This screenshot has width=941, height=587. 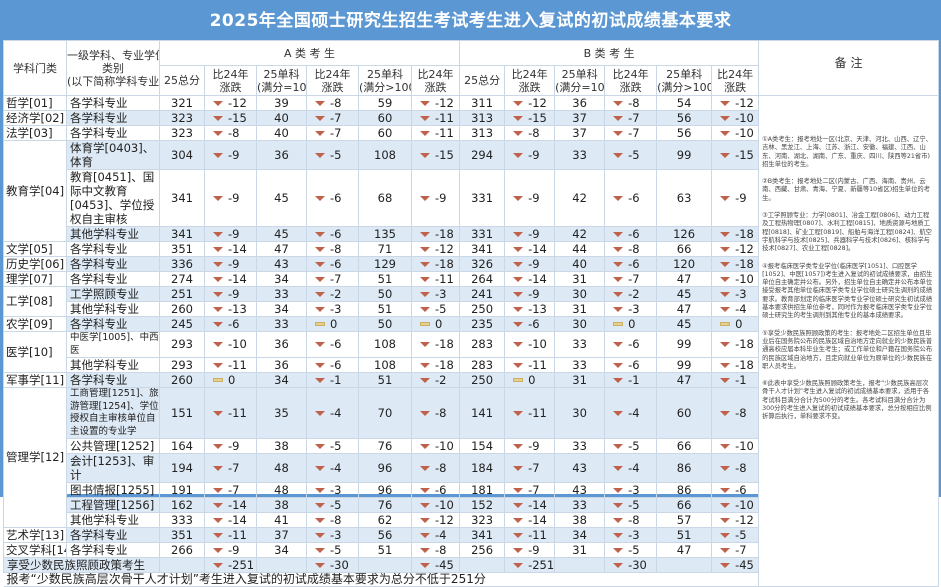 I want to click on header-line: (满分=100, so click(x=282, y=87).